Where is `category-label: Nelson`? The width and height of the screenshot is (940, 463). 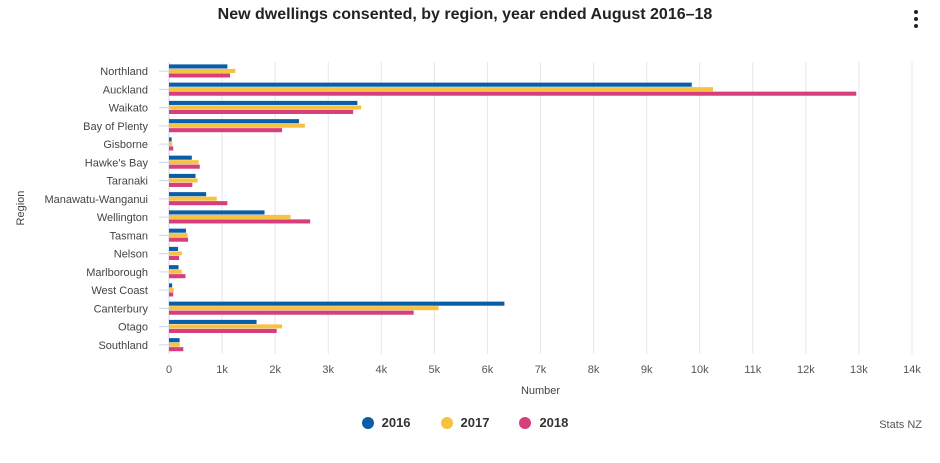 category-label: Nelson is located at coordinates (131, 255).